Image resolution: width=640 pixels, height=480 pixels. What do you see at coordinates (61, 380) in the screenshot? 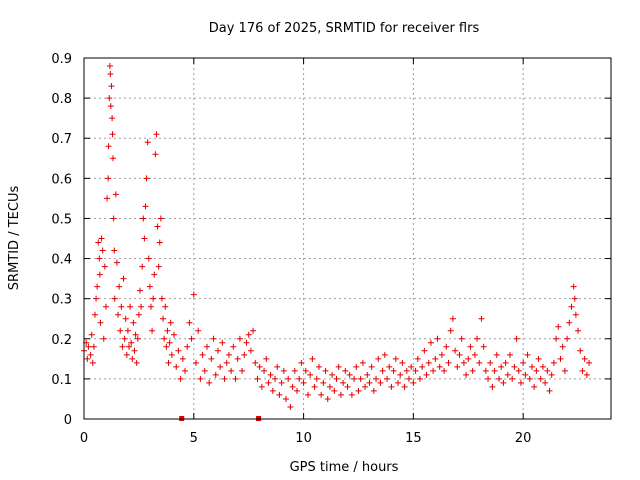
I see `y-tick-label: 0.1` at bounding box center [61, 380].